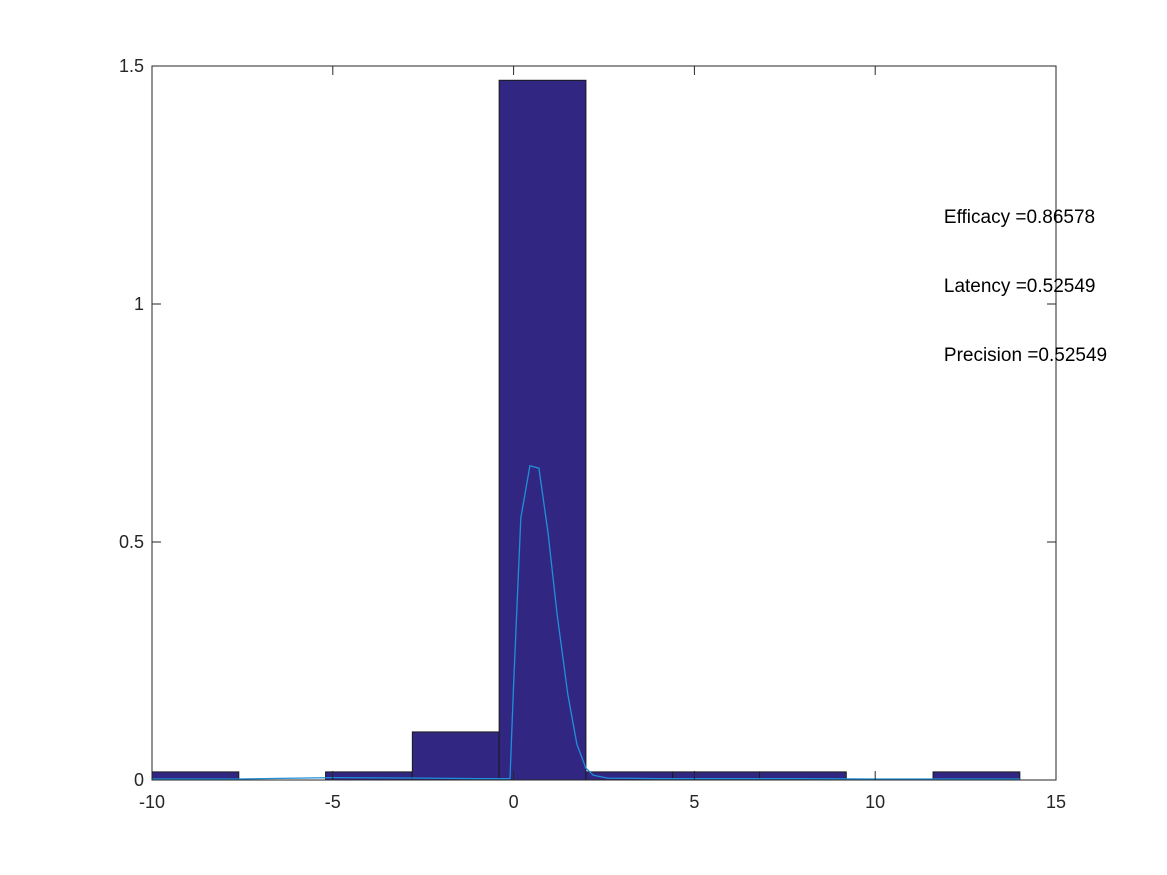  Describe the element at coordinates (1025, 355) in the screenshot. I see `annotation-3: Precision =0.52549` at that location.